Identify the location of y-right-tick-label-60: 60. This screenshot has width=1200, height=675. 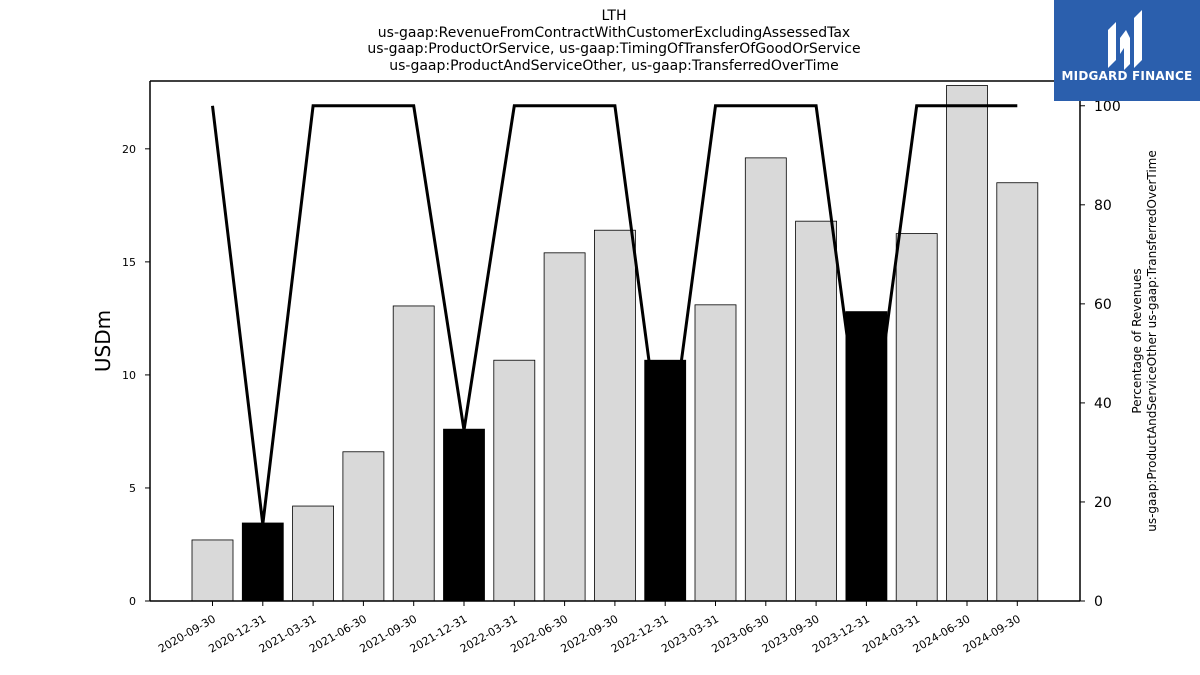
(1103, 305).